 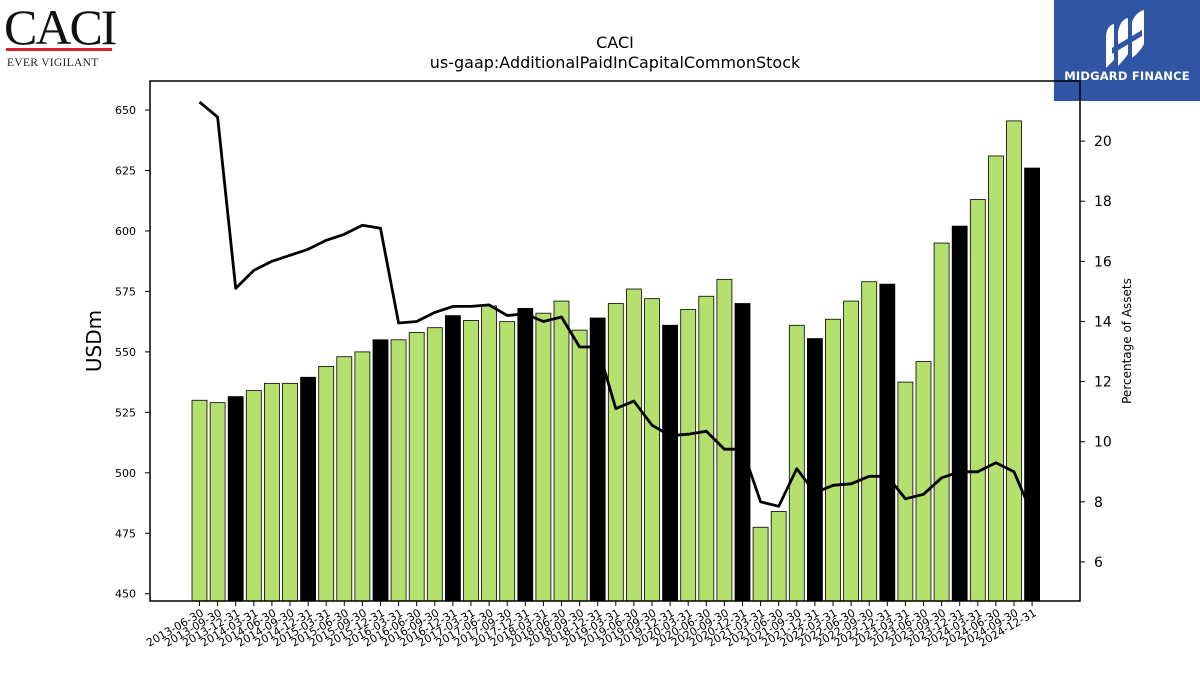 I want to click on y2-tick-label: 18, so click(x=1103, y=202).